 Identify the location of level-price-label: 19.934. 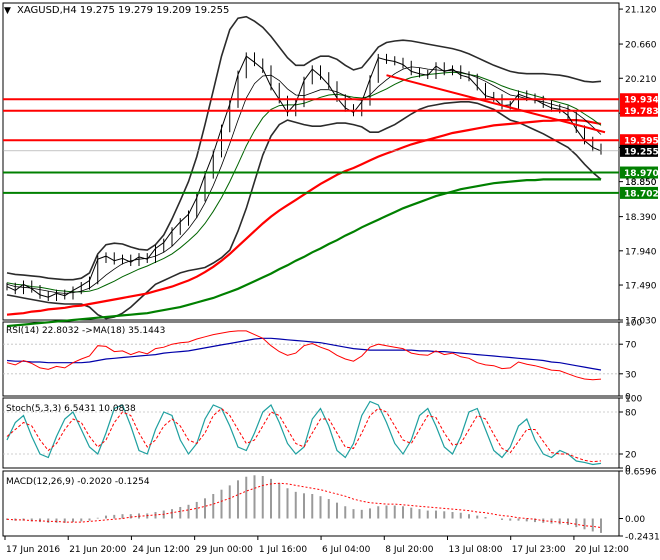
(641, 101).